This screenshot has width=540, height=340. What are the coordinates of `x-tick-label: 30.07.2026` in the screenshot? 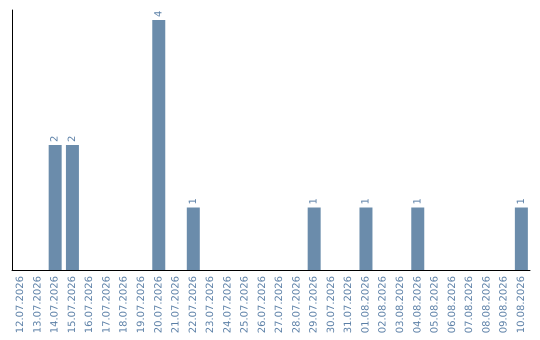 It's located at (331, 305).